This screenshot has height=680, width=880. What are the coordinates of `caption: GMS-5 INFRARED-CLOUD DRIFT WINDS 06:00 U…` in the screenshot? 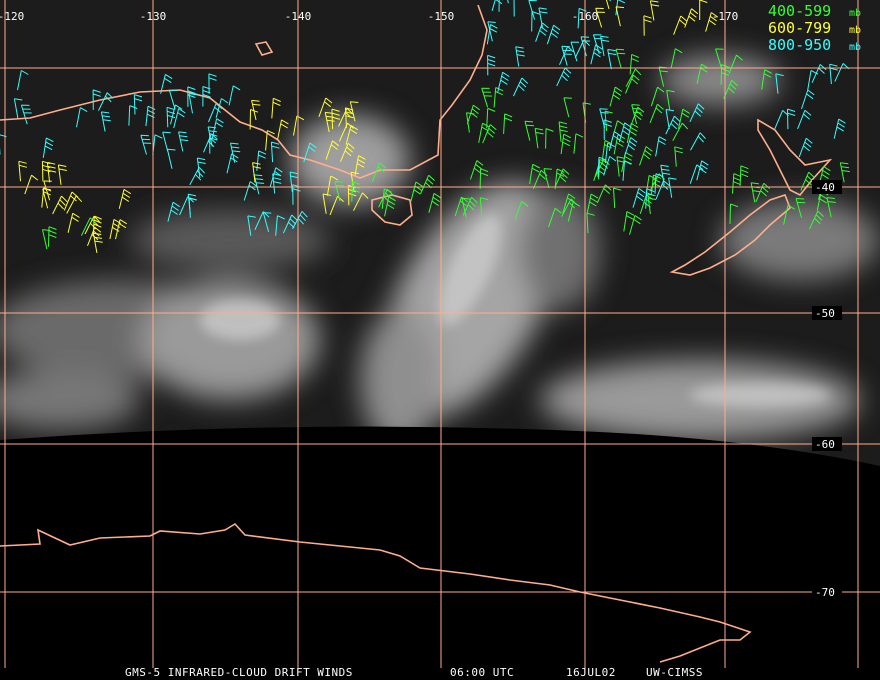 It's located at (414, 672).